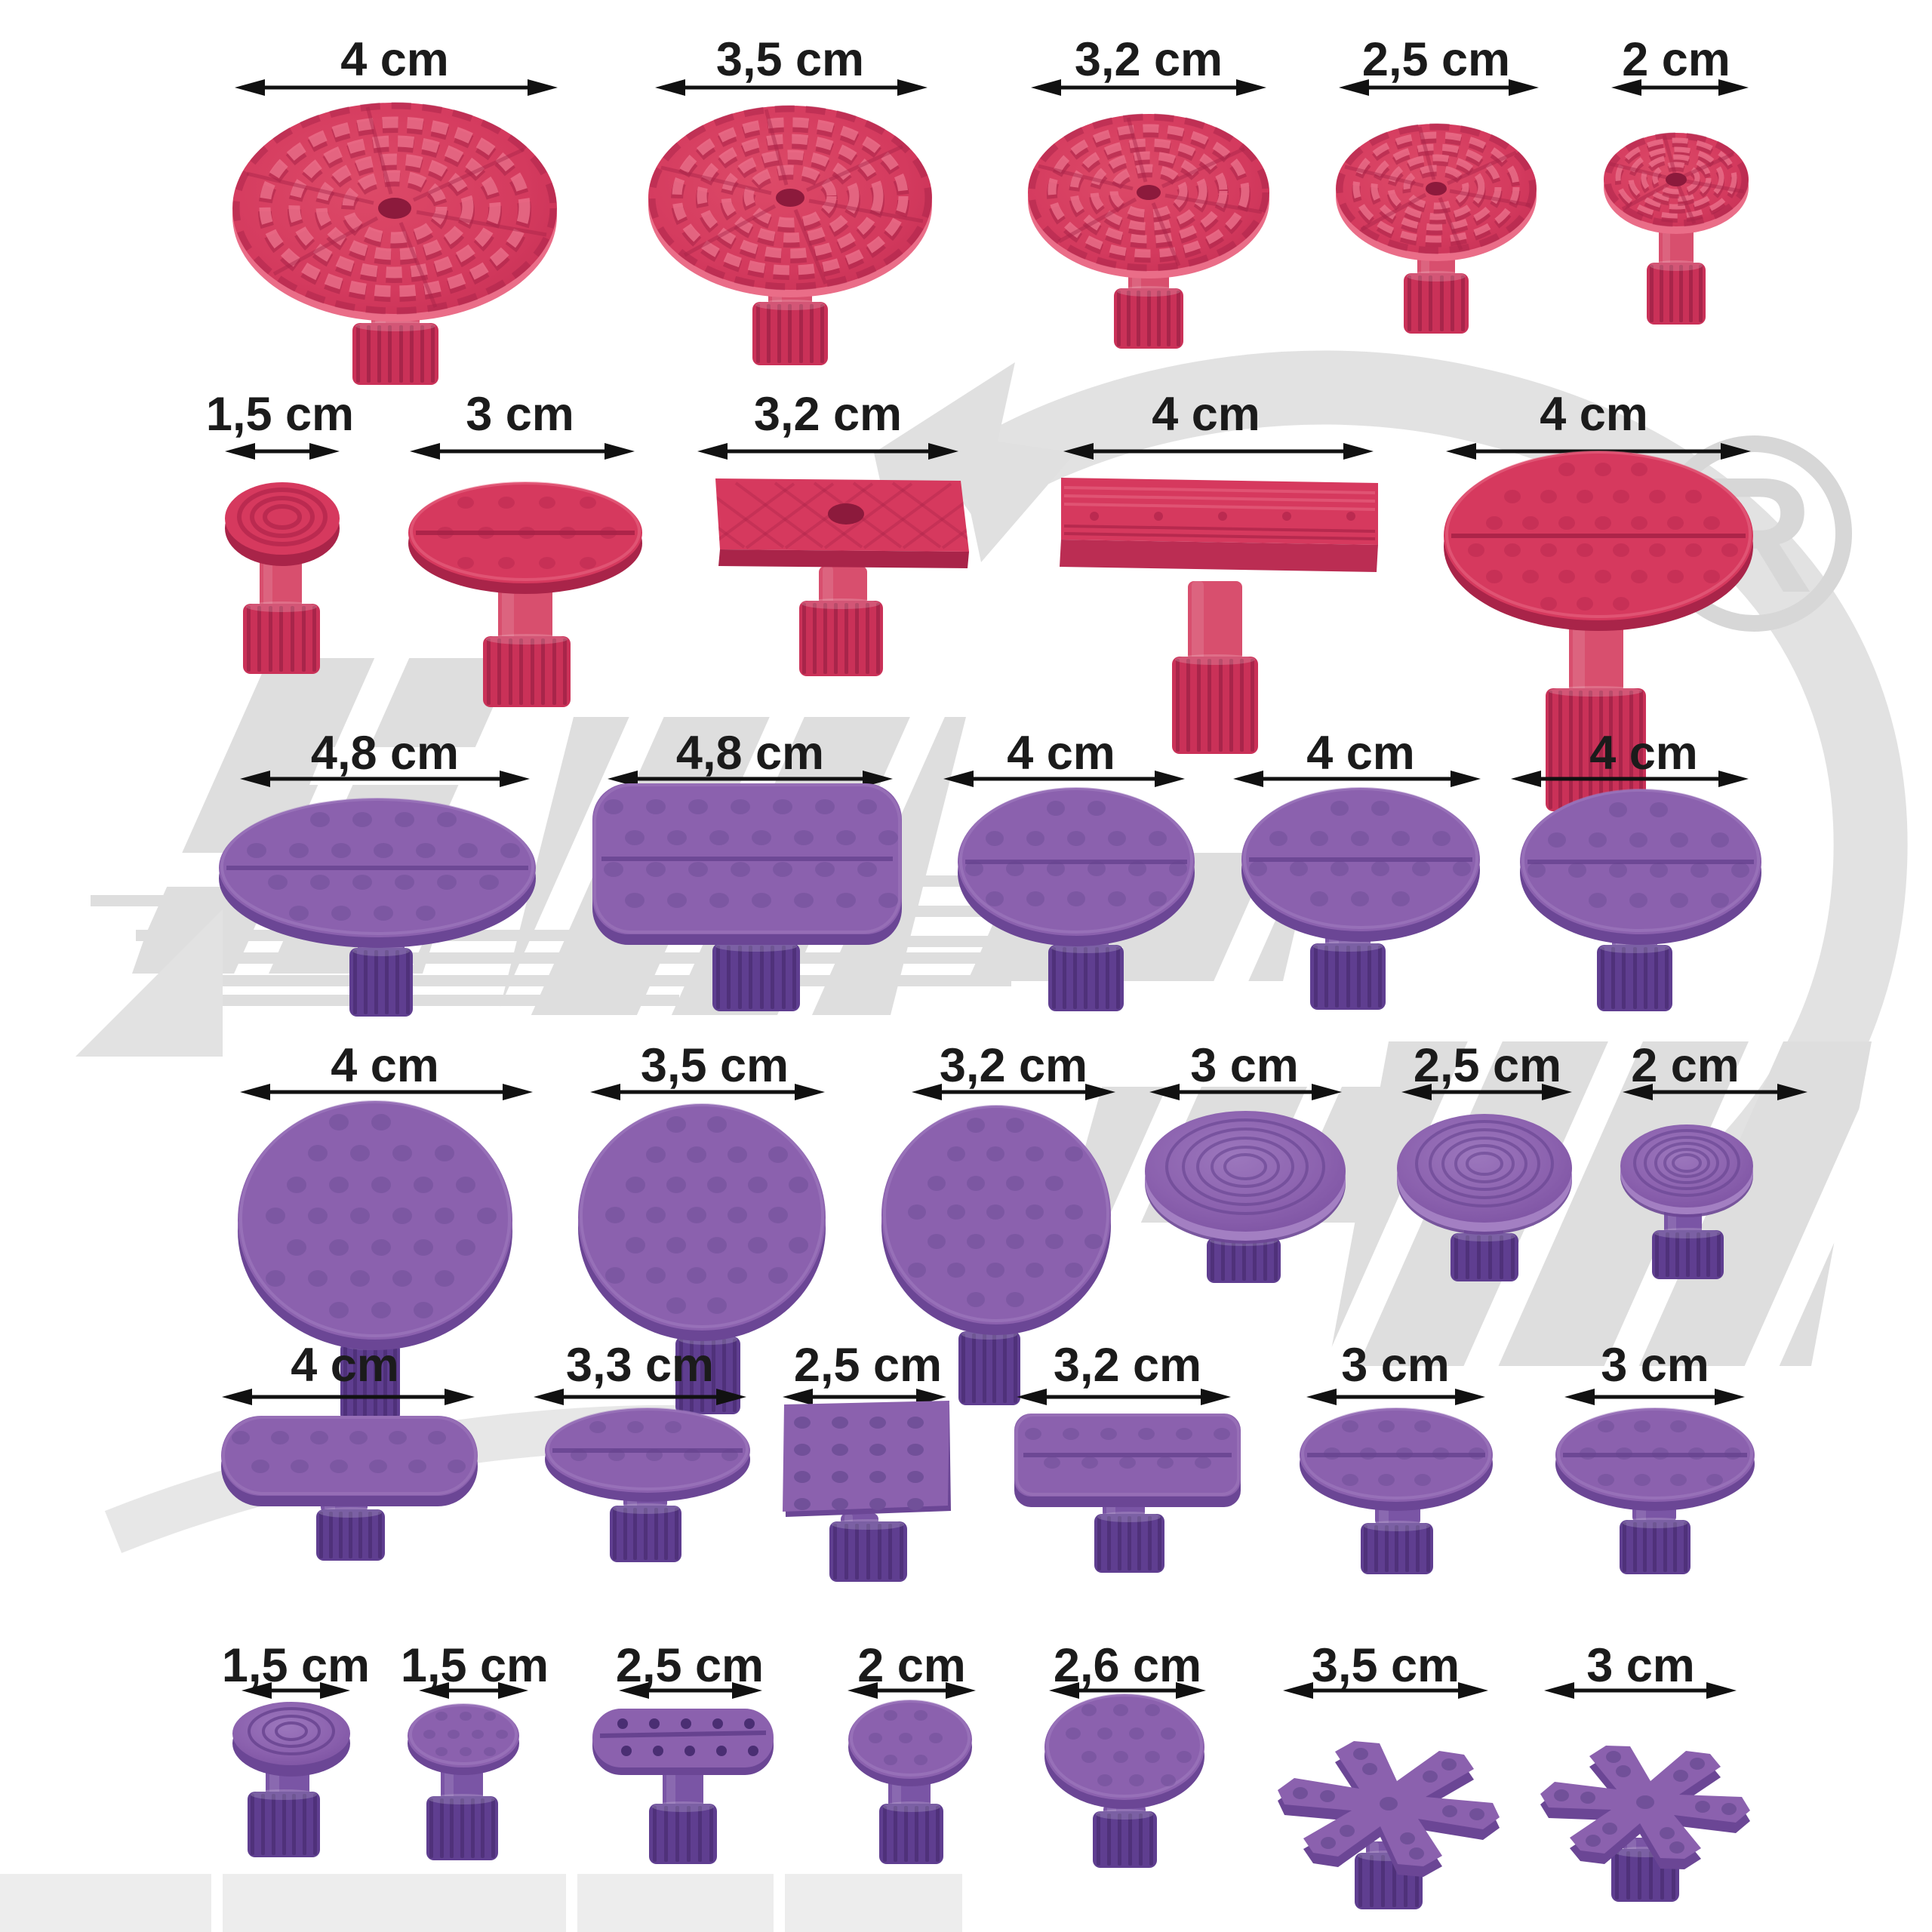 The height and width of the screenshot is (1932, 1932). I want to click on svg-text: 3,3 cm, so click(640, 1365).